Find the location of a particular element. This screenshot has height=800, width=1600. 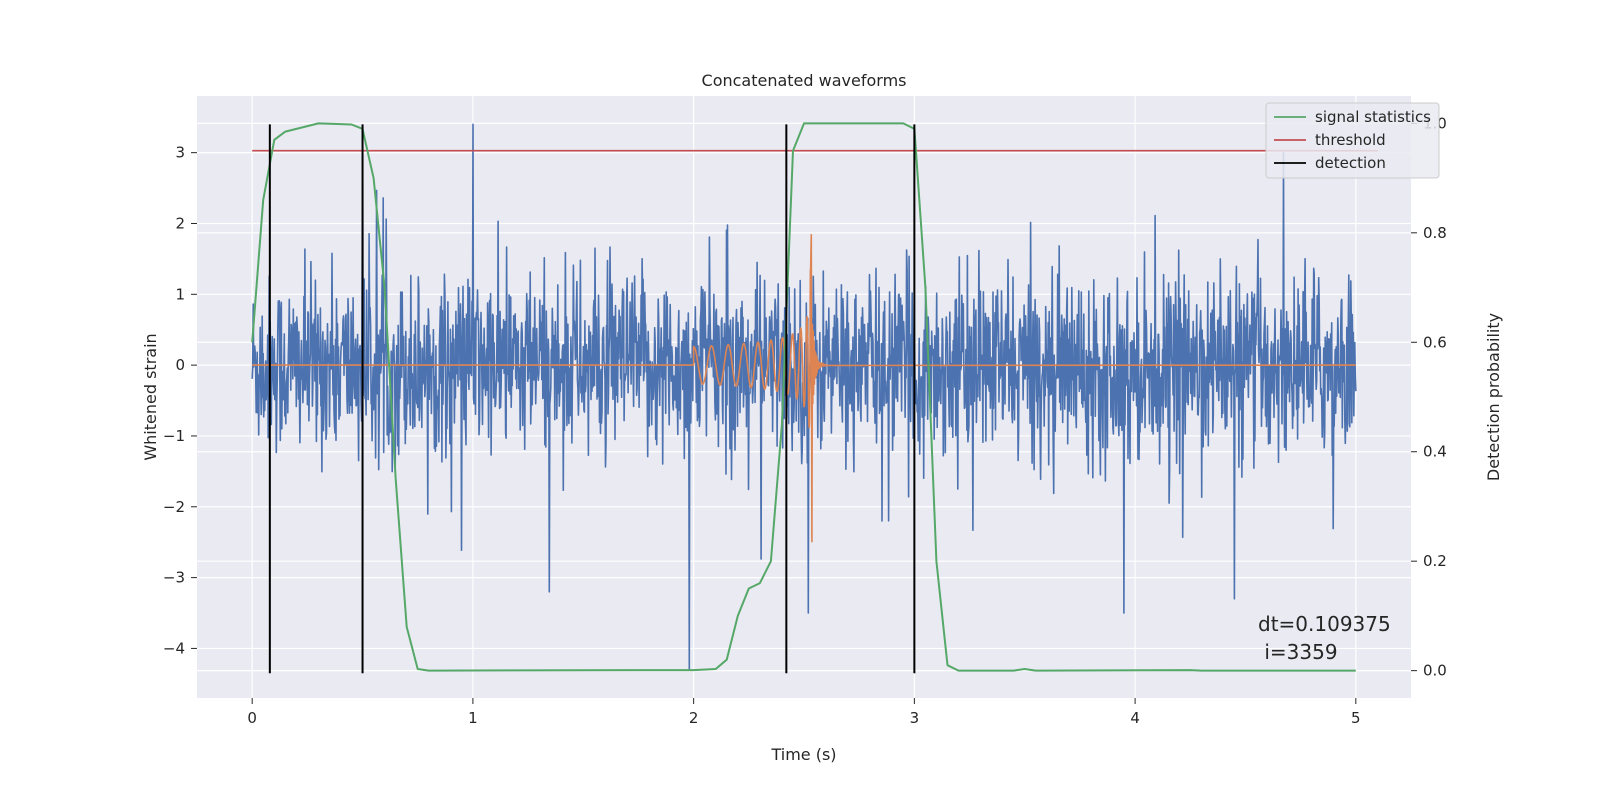

chart-title: Concatenated waveforms is located at coordinates (804, 80).